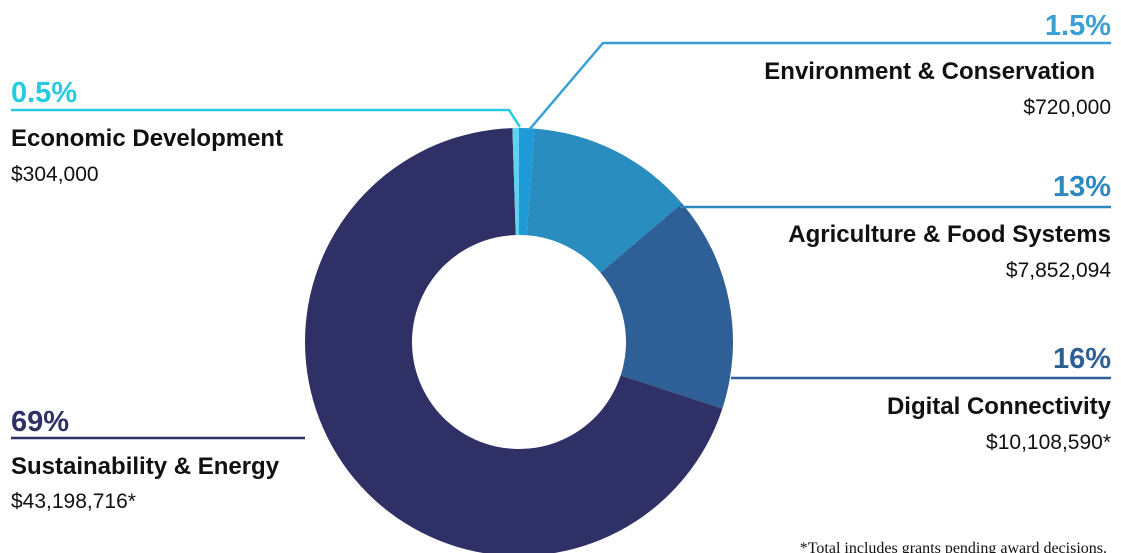 This screenshot has width=1121, height=553. What do you see at coordinates (145, 466) in the screenshot?
I see `category-label-sustainability-energy: Sustainability & Energy` at bounding box center [145, 466].